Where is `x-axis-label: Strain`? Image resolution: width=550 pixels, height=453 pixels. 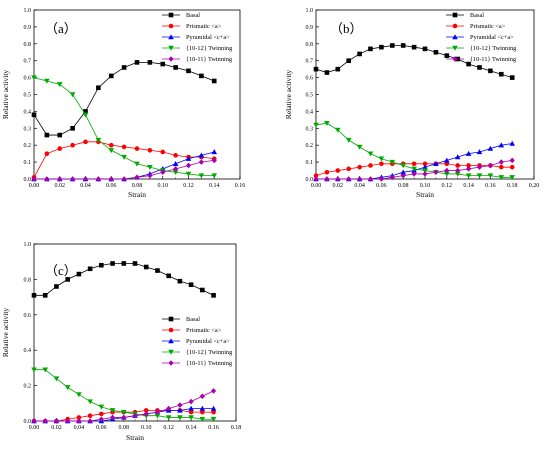
x-axis-label: Strain is located at coordinates (135, 437).